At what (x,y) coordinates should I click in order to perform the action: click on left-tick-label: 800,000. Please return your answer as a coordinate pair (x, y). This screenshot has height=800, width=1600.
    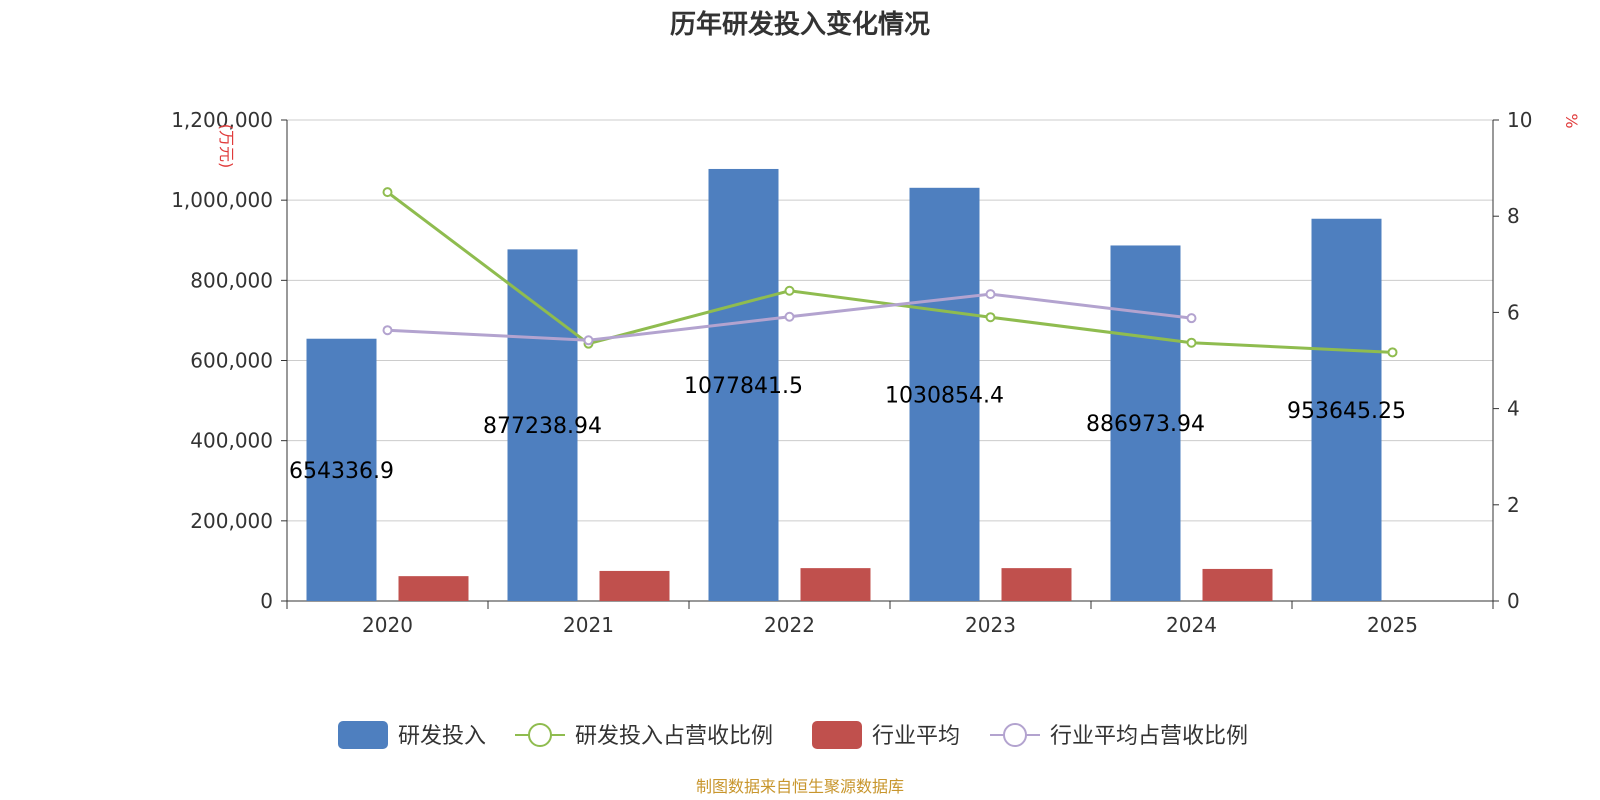
    Looking at the image, I should click on (231, 280).